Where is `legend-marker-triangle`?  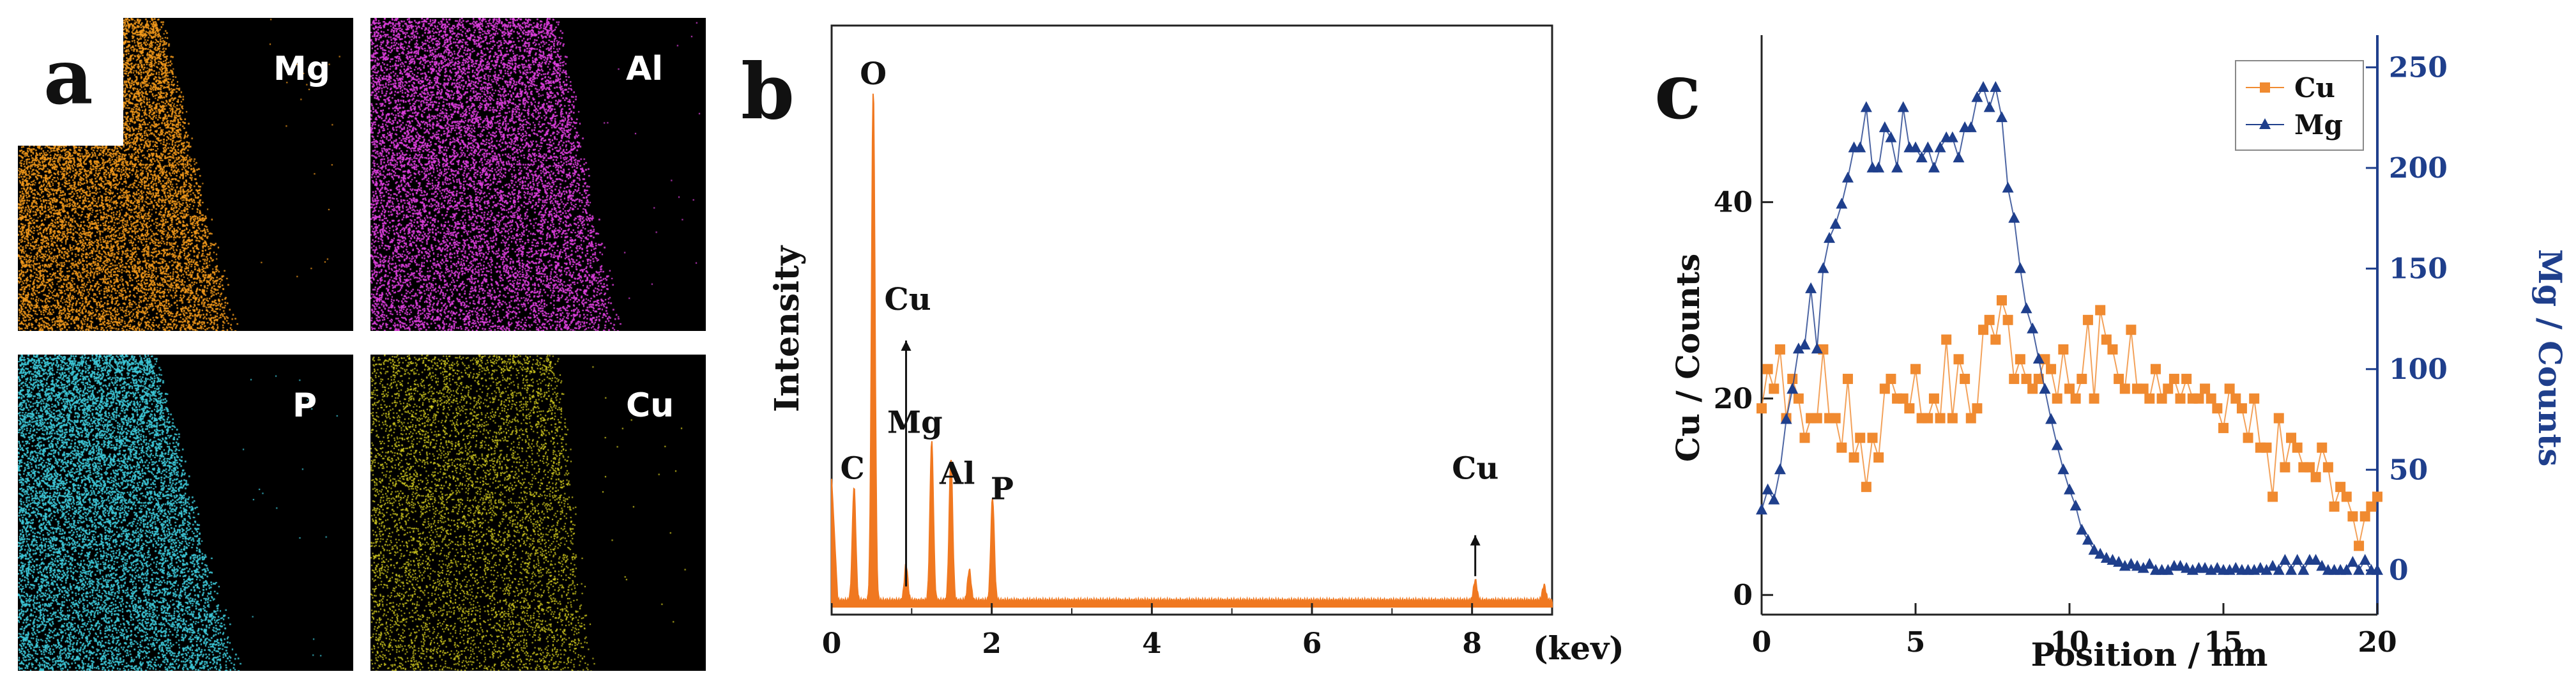
legend-marker-triangle is located at coordinates (2265, 123).